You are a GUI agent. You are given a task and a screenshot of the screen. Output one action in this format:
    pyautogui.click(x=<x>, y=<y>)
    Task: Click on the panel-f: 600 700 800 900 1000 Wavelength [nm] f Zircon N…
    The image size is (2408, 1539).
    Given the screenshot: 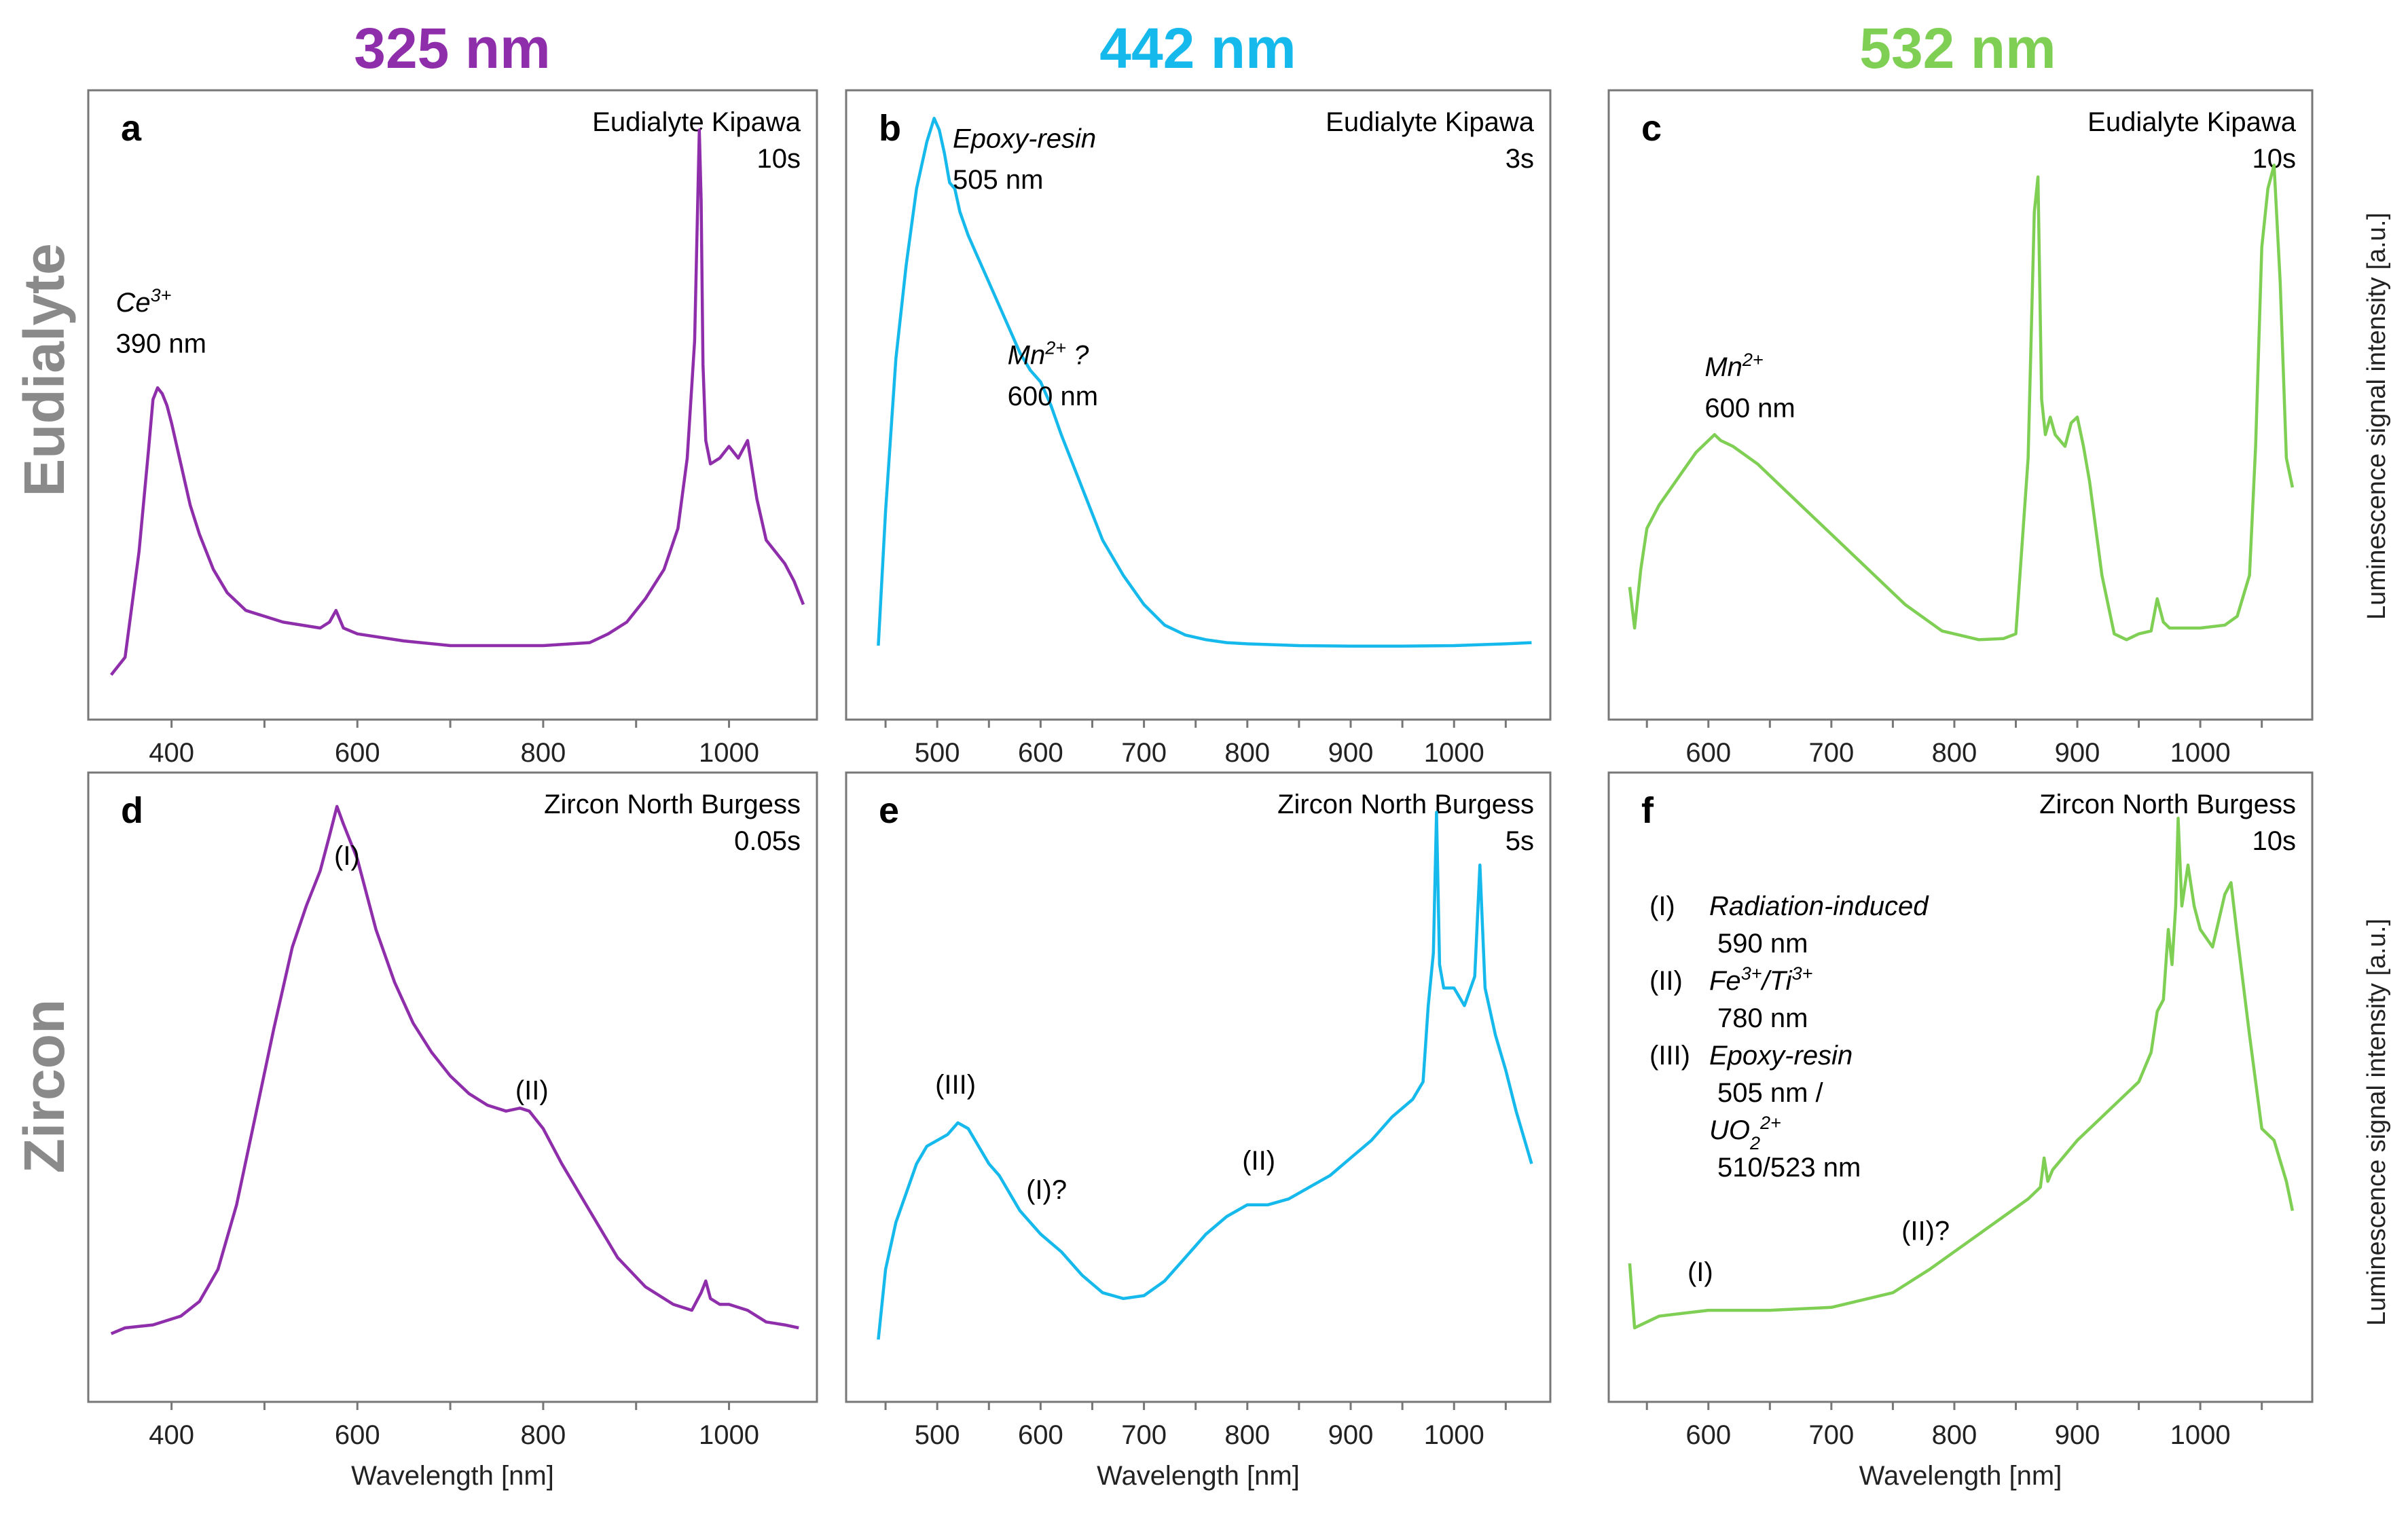 What is the action you would take?
    pyautogui.click(x=1961, y=1131)
    